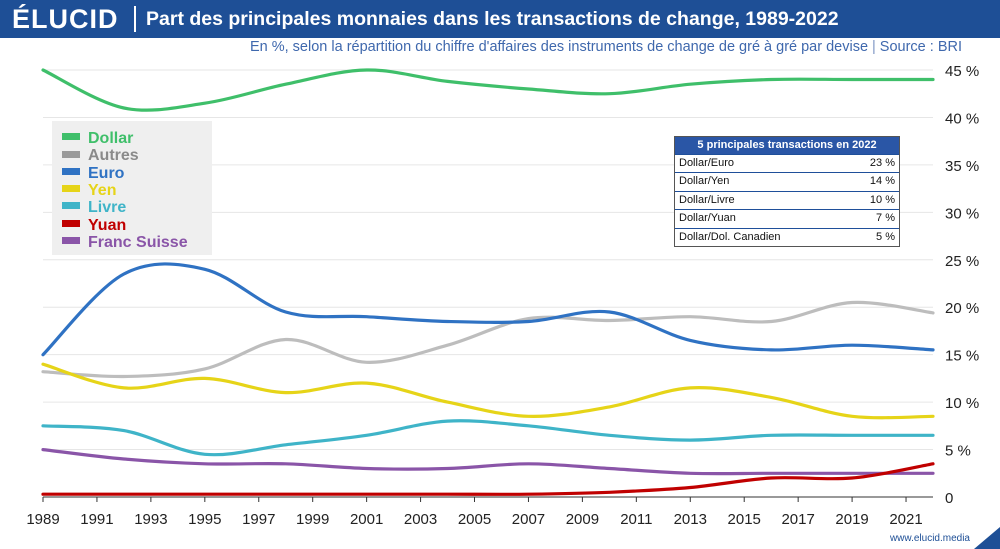 The width and height of the screenshot is (1000, 549). I want to click on legend-item: Euro, so click(93, 173).